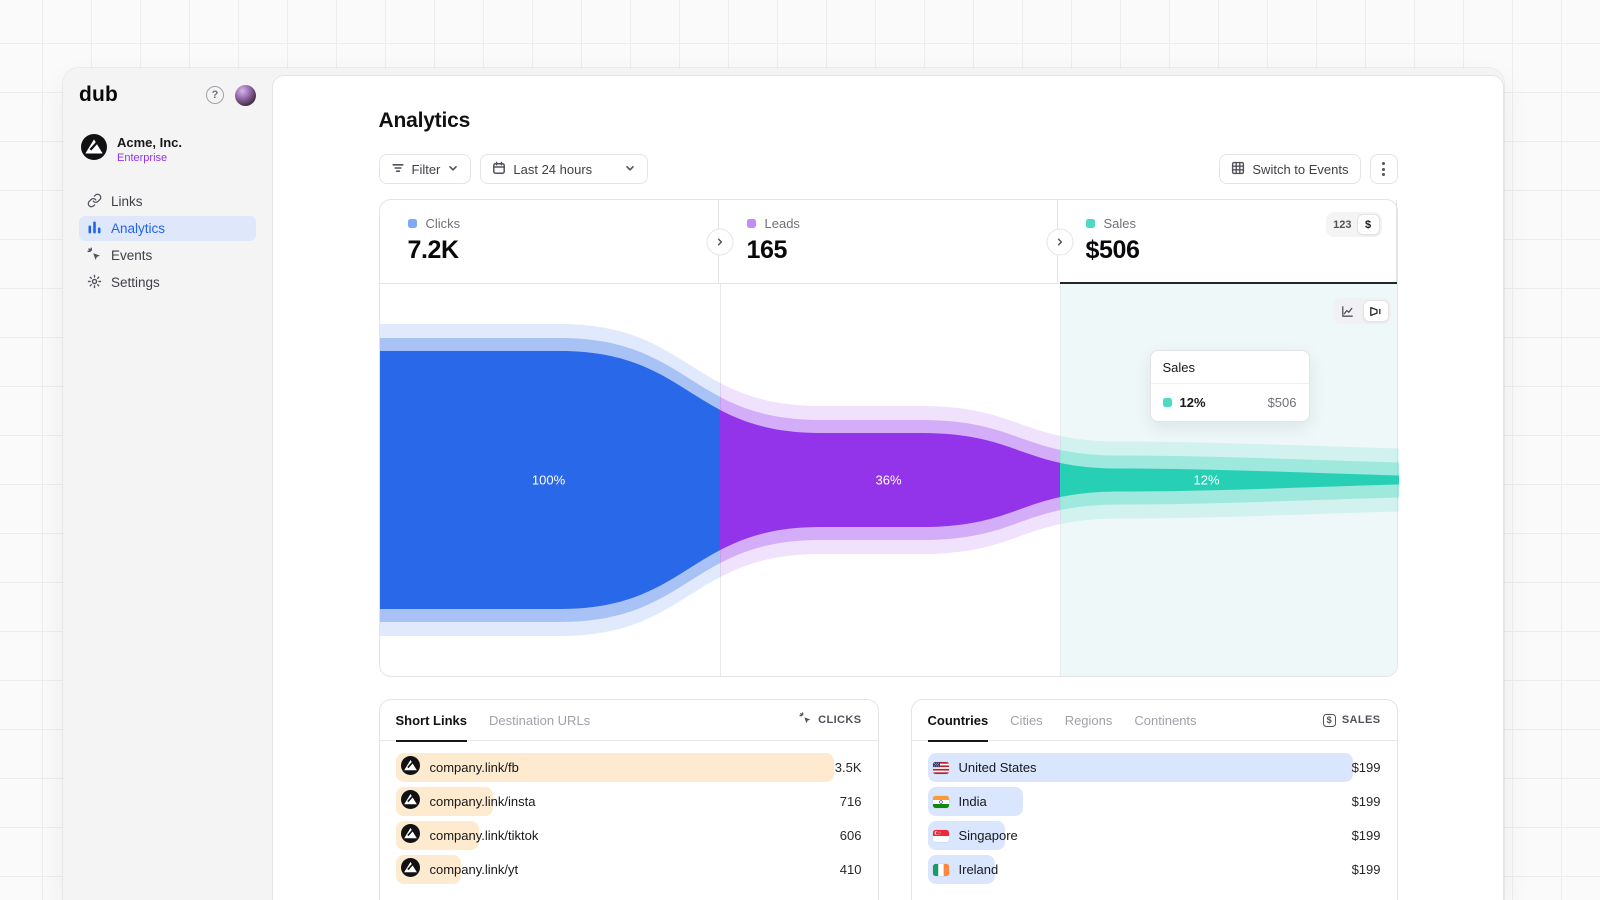  What do you see at coordinates (1229, 386) in the screenshot?
I see `chart-tooltip: Sales 12% $506` at bounding box center [1229, 386].